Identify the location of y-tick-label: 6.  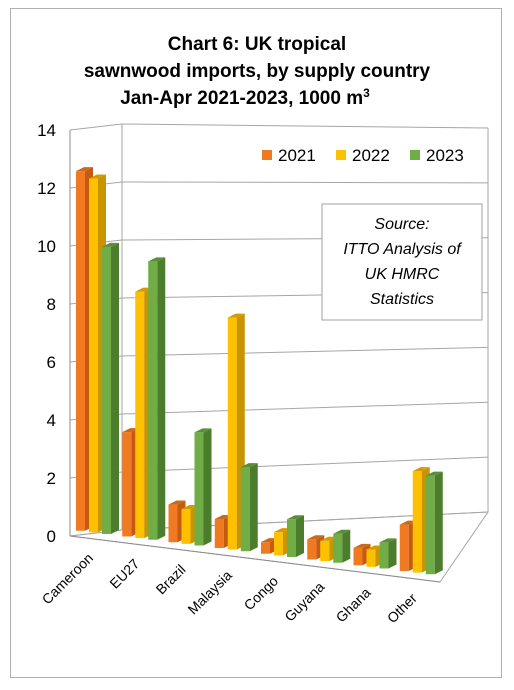
(51, 362).